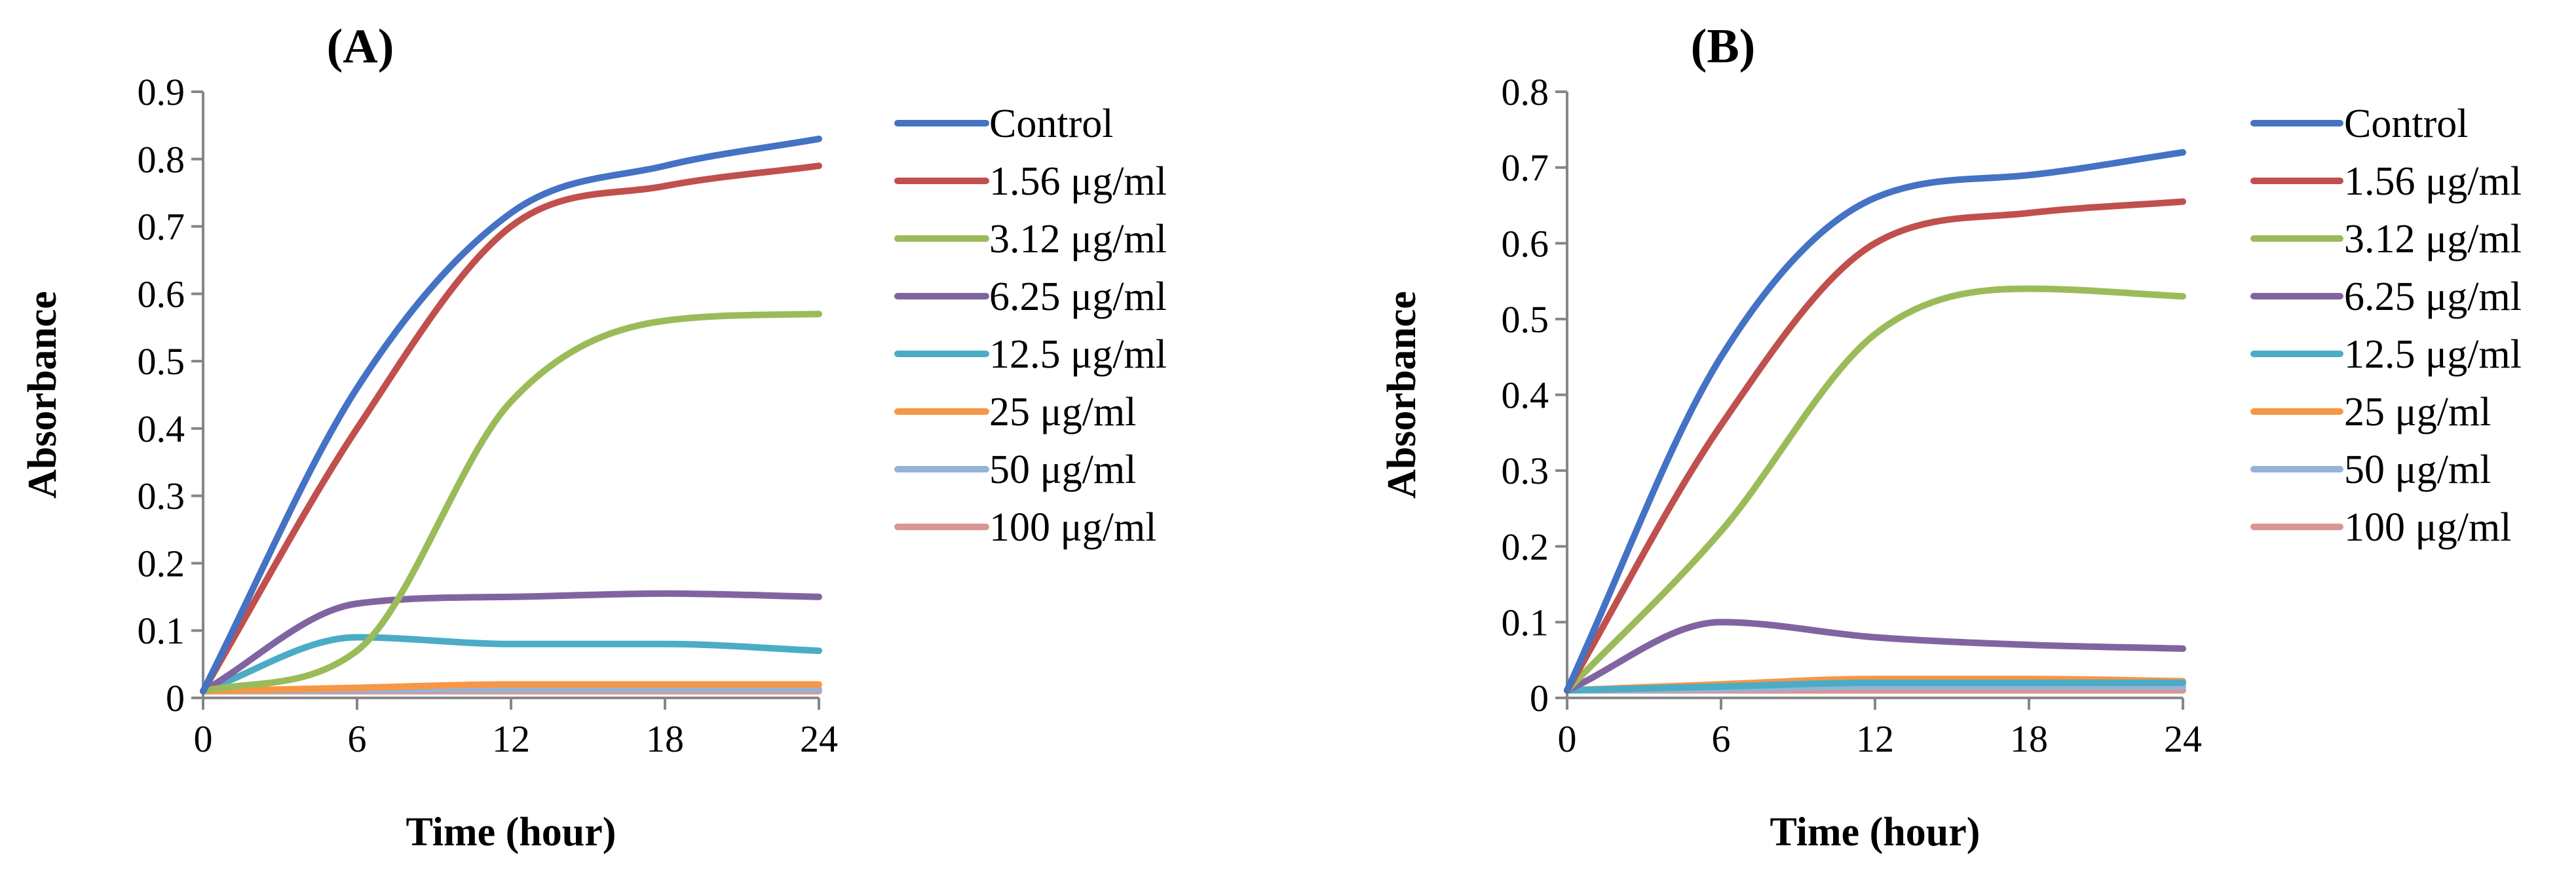 This screenshot has height=884, width=2576. I want to click on series-lines, so click(1875, 421).